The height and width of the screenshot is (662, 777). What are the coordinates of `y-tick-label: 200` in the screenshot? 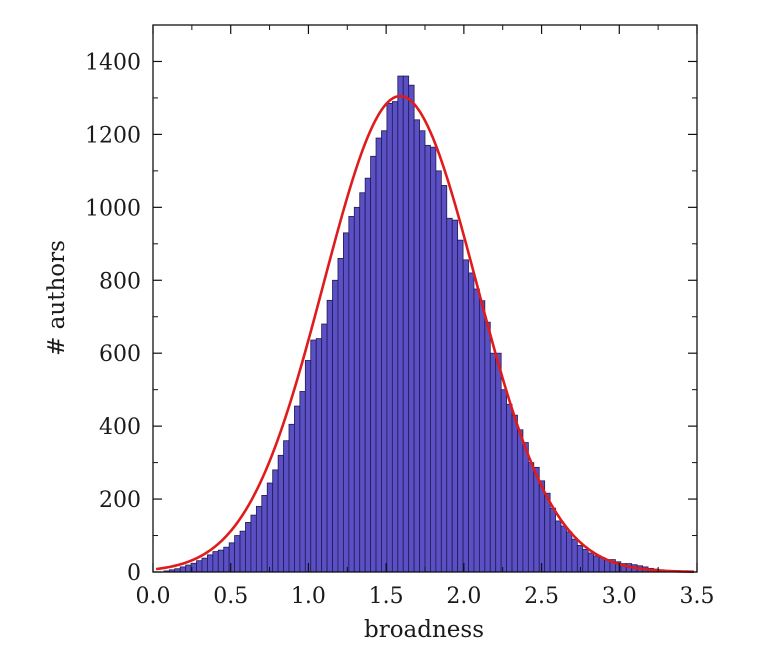 It's located at (120, 500).